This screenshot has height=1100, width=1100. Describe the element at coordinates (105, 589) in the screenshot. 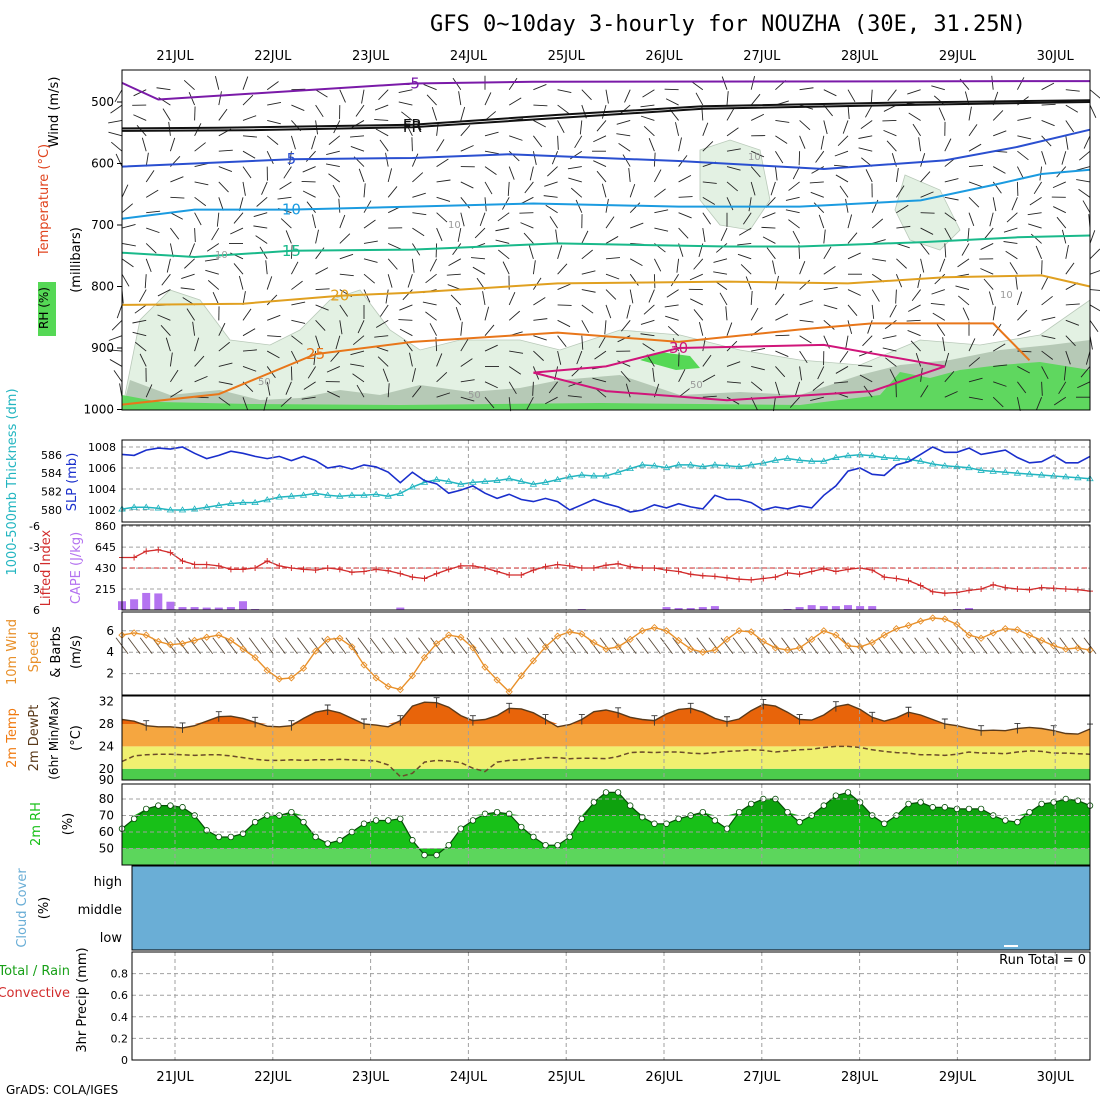

I see `cape-tick-label: 215` at that location.